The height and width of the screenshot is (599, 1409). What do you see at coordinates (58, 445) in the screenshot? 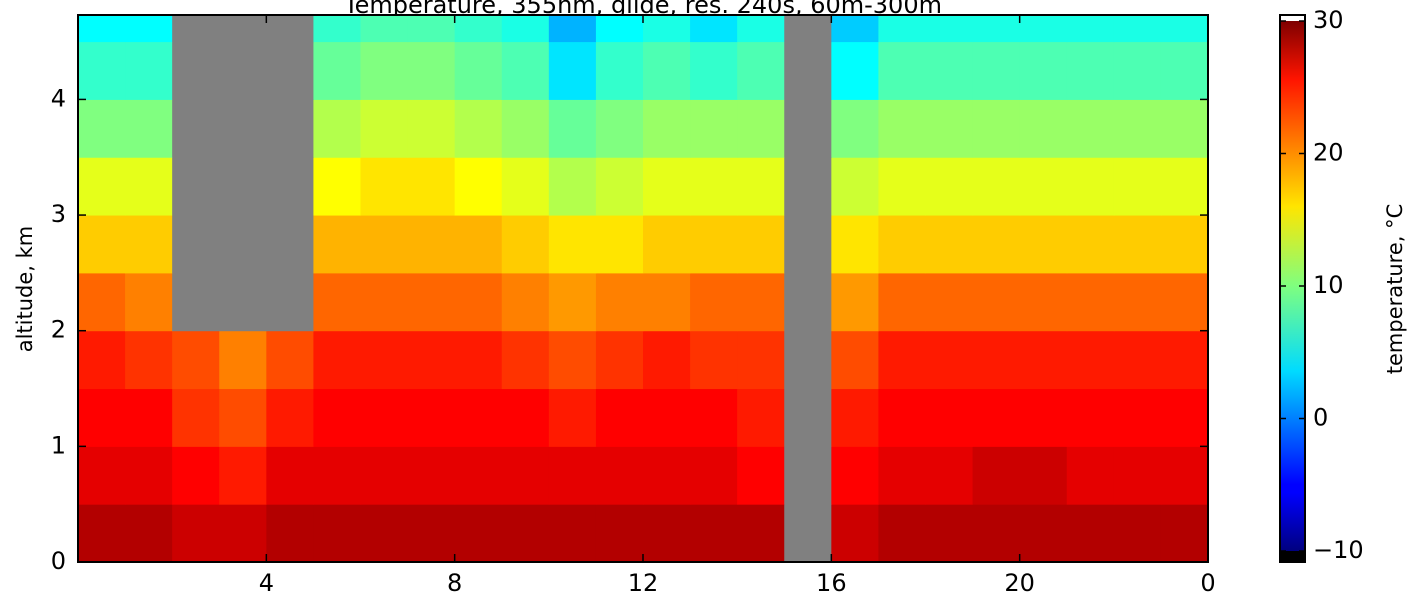
I see `y-tick-label: 1` at bounding box center [58, 445].